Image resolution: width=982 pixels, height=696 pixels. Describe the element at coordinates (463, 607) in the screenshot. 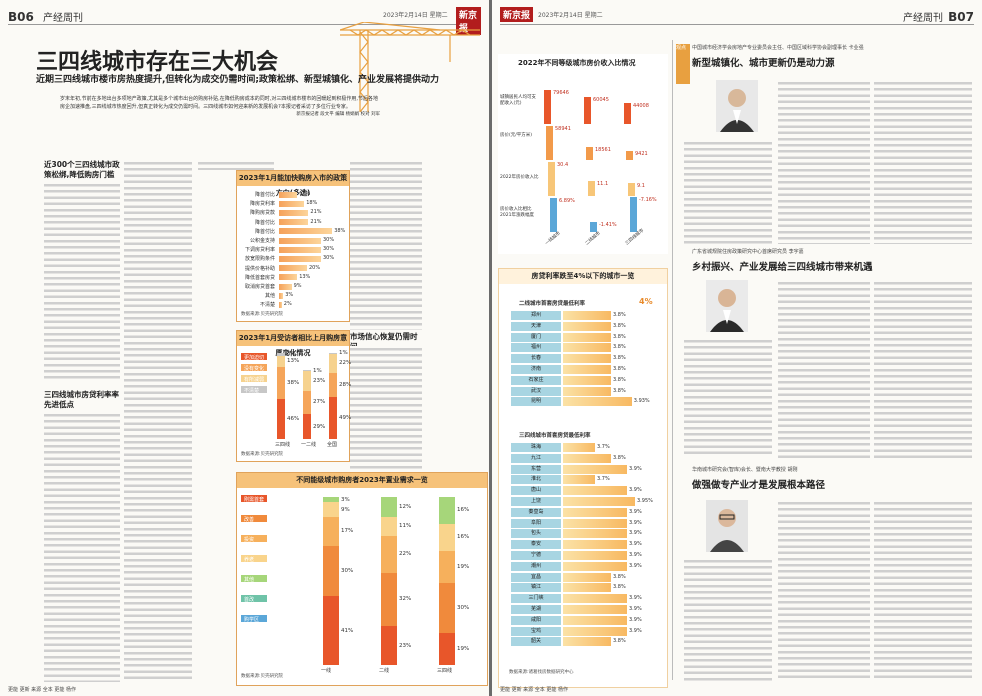

I see `segment-value: 30%` at that location.